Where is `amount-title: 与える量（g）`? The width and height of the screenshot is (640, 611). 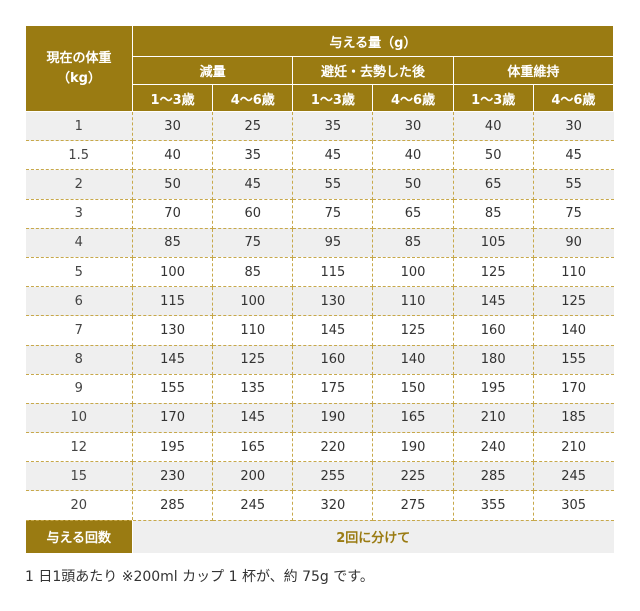 amount-title: 与える量（g） is located at coordinates (373, 41).